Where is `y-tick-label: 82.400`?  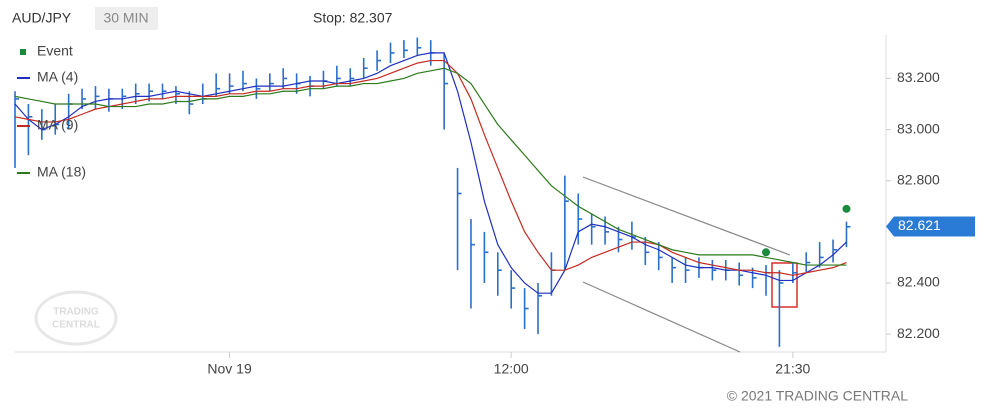
y-tick-label: 82.400 is located at coordinates (918, 282).